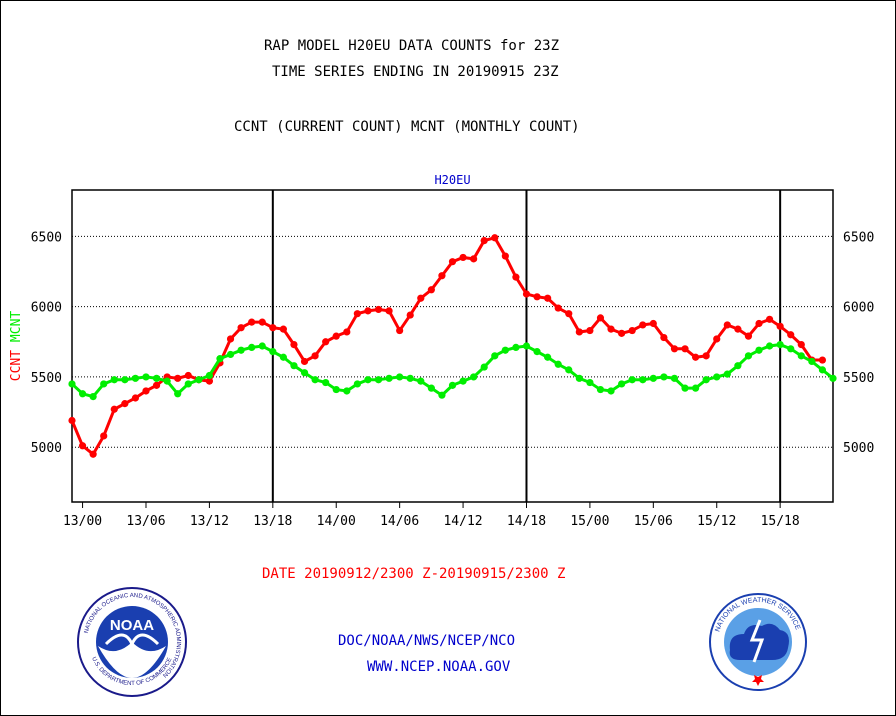 The height and width of the screenshot is (716, 896). I want to click on x-tick-label: 14/00, so click(336, 521).